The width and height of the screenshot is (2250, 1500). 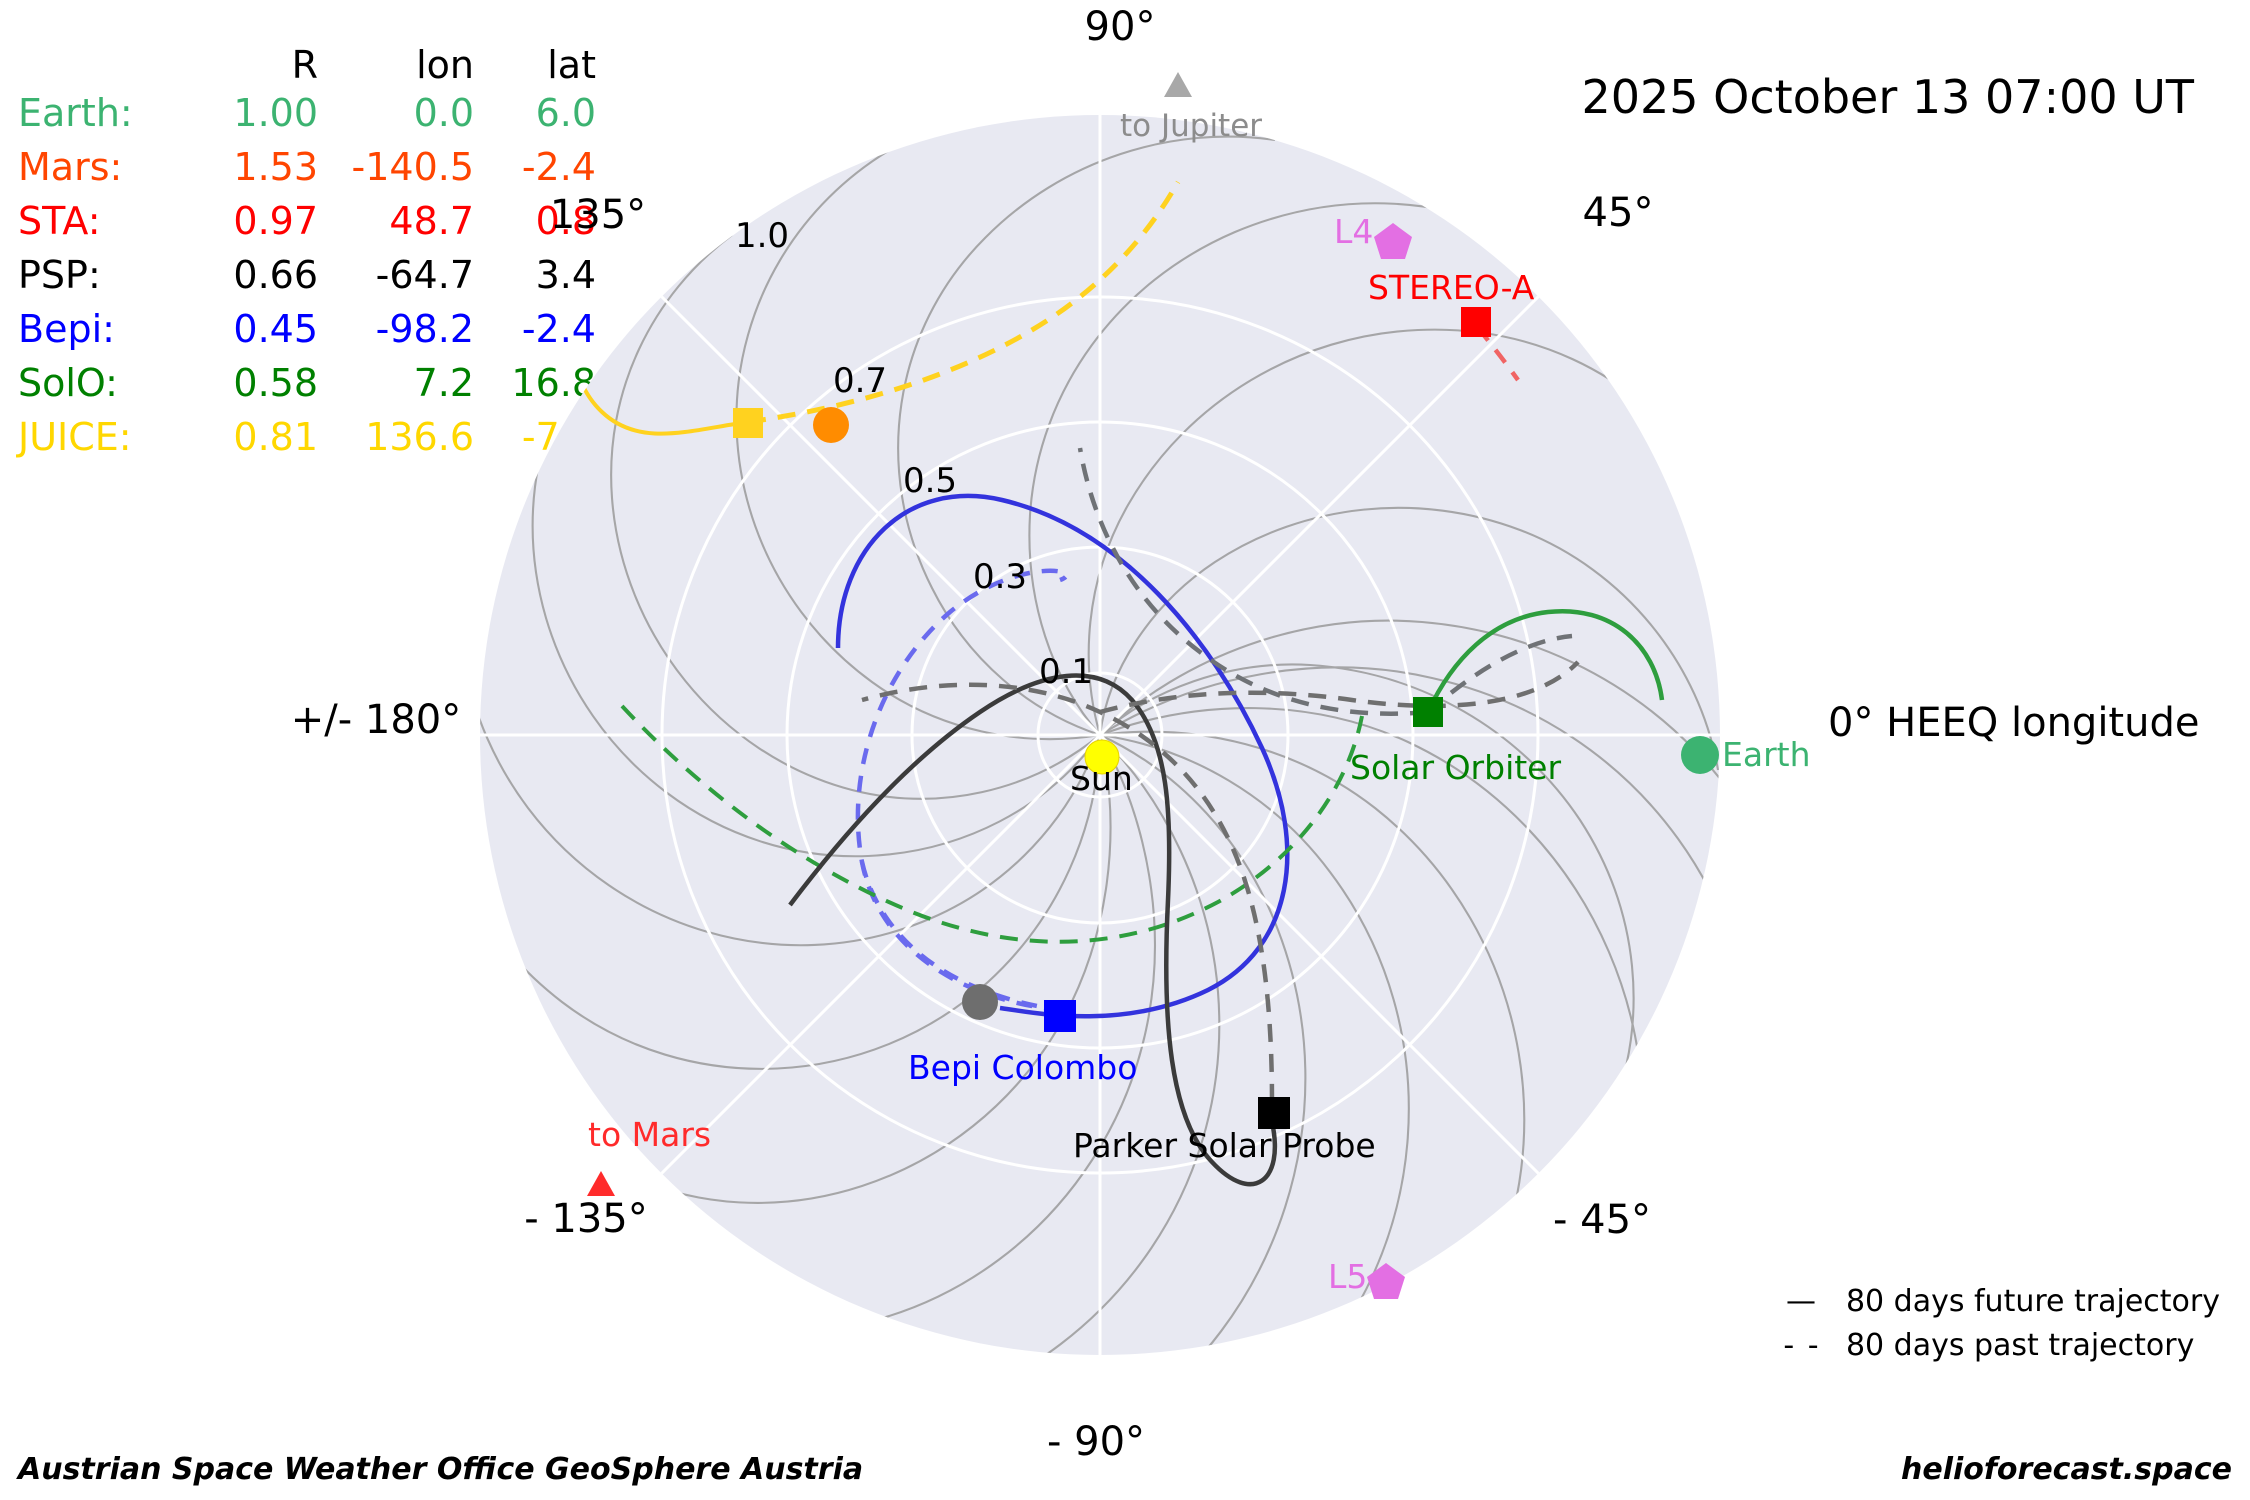 What do you see at coordinates (275, 329) in the screenshot?
I see `cell-r: 0.45` at bounding box center [275, 329].